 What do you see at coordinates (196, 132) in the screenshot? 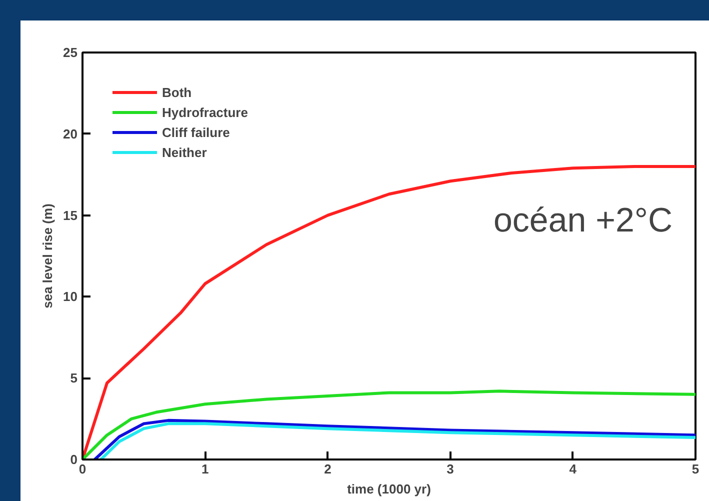
I see `legend-label: Cliff failure` at bounding box center [196, 132].